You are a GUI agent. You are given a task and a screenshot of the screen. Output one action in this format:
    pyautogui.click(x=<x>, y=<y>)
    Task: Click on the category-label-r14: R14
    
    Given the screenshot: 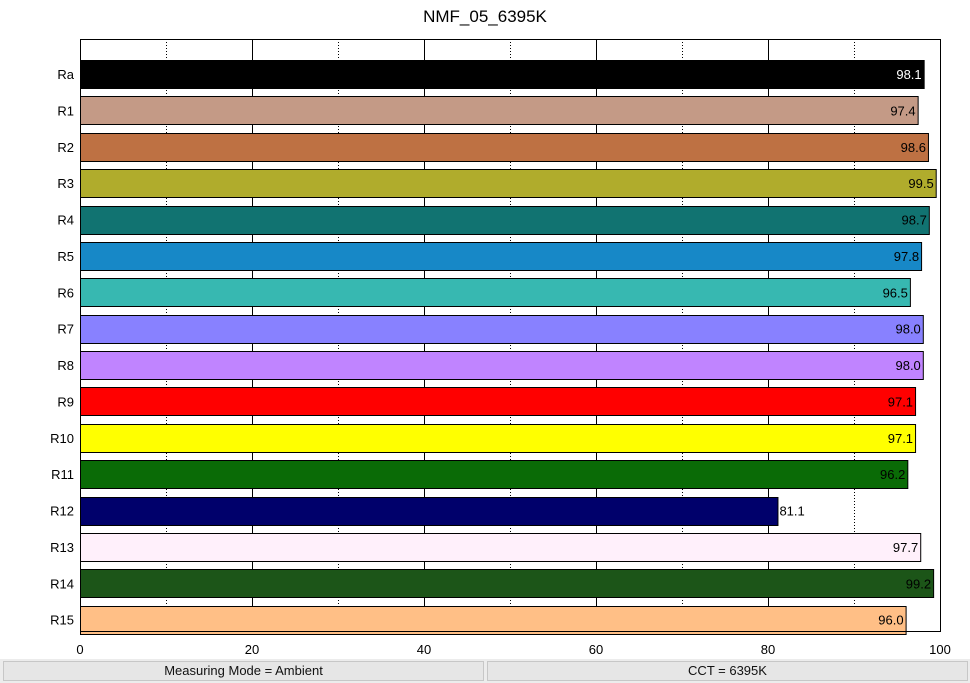 What is the action you would take?
    pyautogui.click(x=62, y=583)
    